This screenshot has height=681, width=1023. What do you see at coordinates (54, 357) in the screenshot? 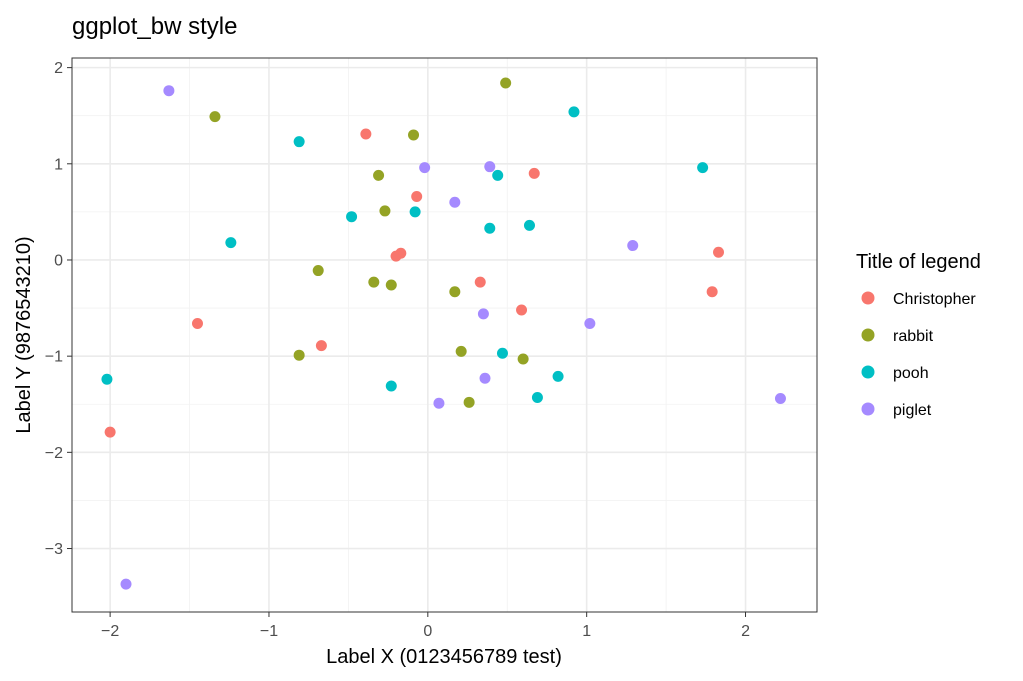
I see `y-tick-label: −1` at bounding box center [54, 357].